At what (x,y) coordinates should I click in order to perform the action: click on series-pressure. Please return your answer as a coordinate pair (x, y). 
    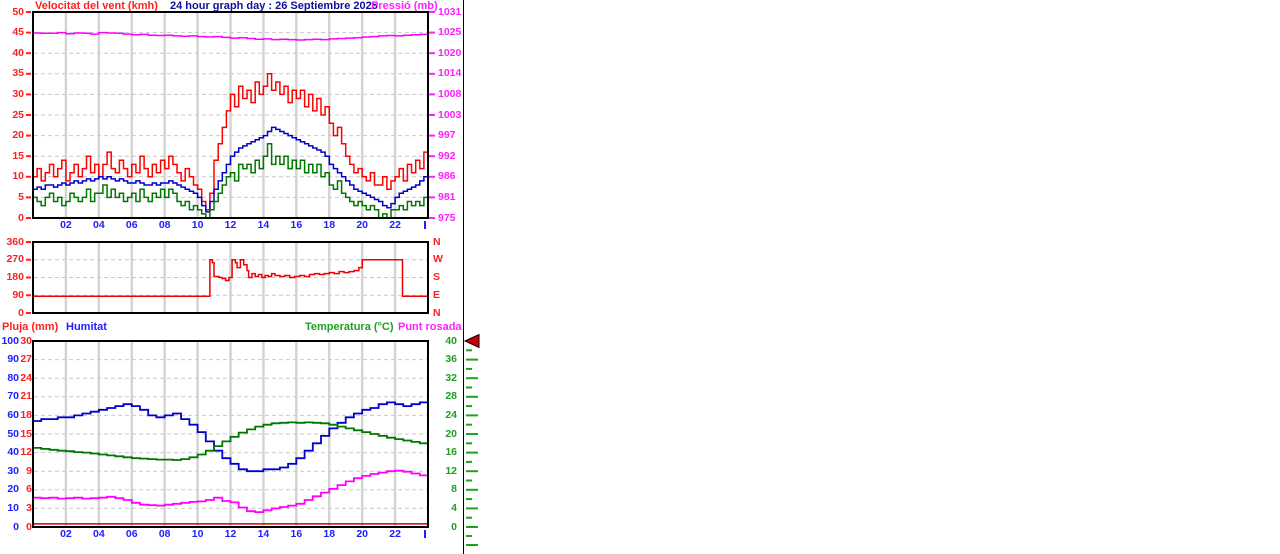
    Looking at the image, I should click on (230, 36).